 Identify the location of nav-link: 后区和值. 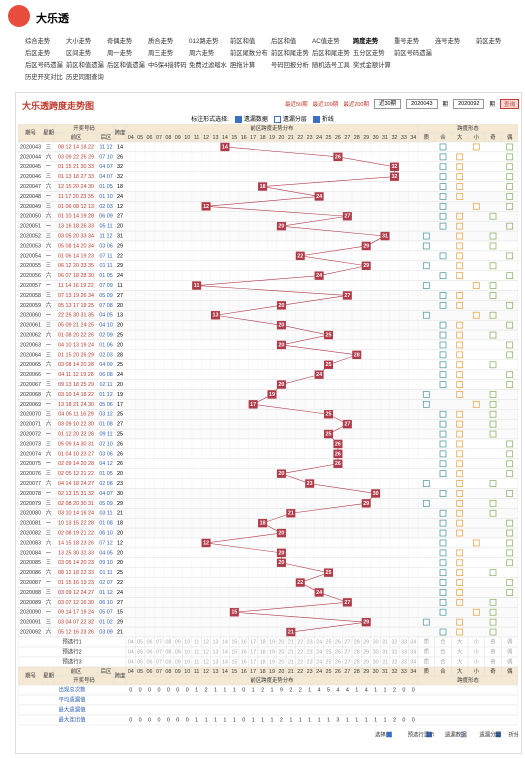
(284, 41).